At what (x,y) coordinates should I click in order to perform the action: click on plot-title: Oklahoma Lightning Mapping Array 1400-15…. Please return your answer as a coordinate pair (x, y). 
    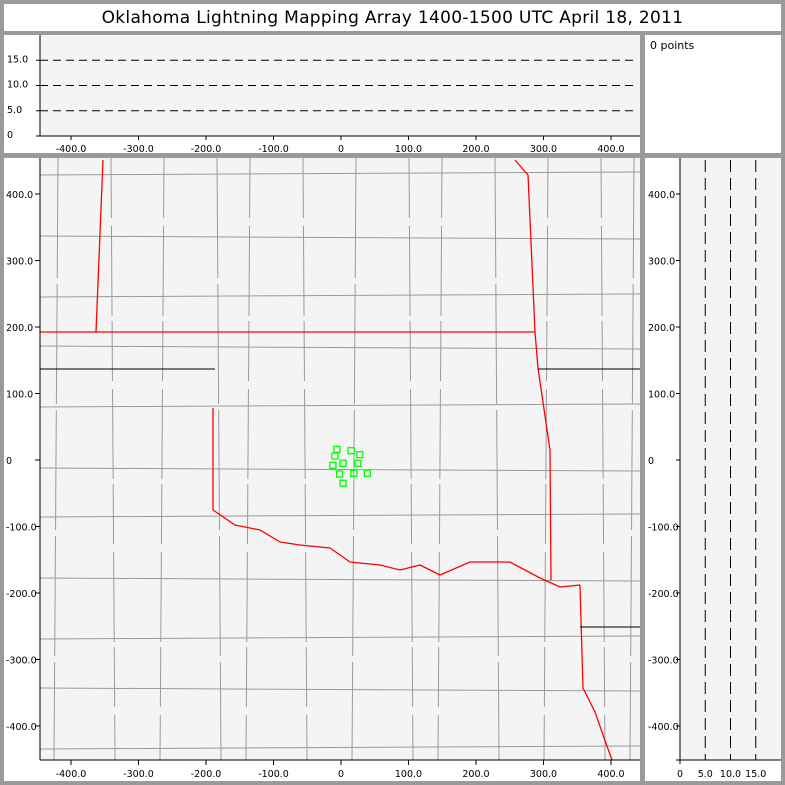
    Looking at the image, I should click on (392, 17).